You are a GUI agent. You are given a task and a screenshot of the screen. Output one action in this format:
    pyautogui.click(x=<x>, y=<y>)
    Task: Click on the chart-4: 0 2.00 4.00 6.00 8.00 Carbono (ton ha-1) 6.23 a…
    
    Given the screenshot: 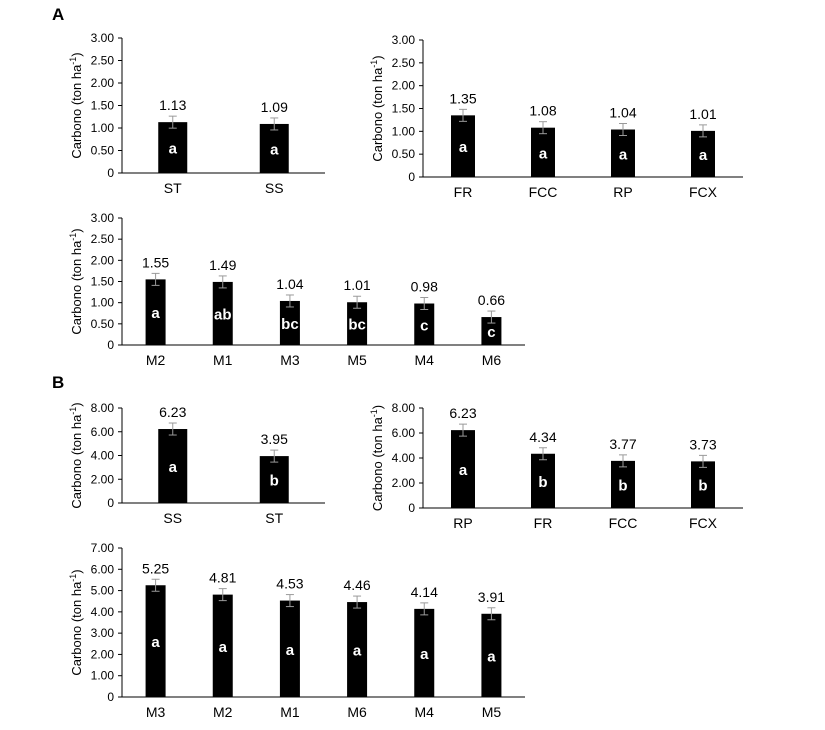 What is the action you would take?
    pyautogui.click(x=196, y=463)
    